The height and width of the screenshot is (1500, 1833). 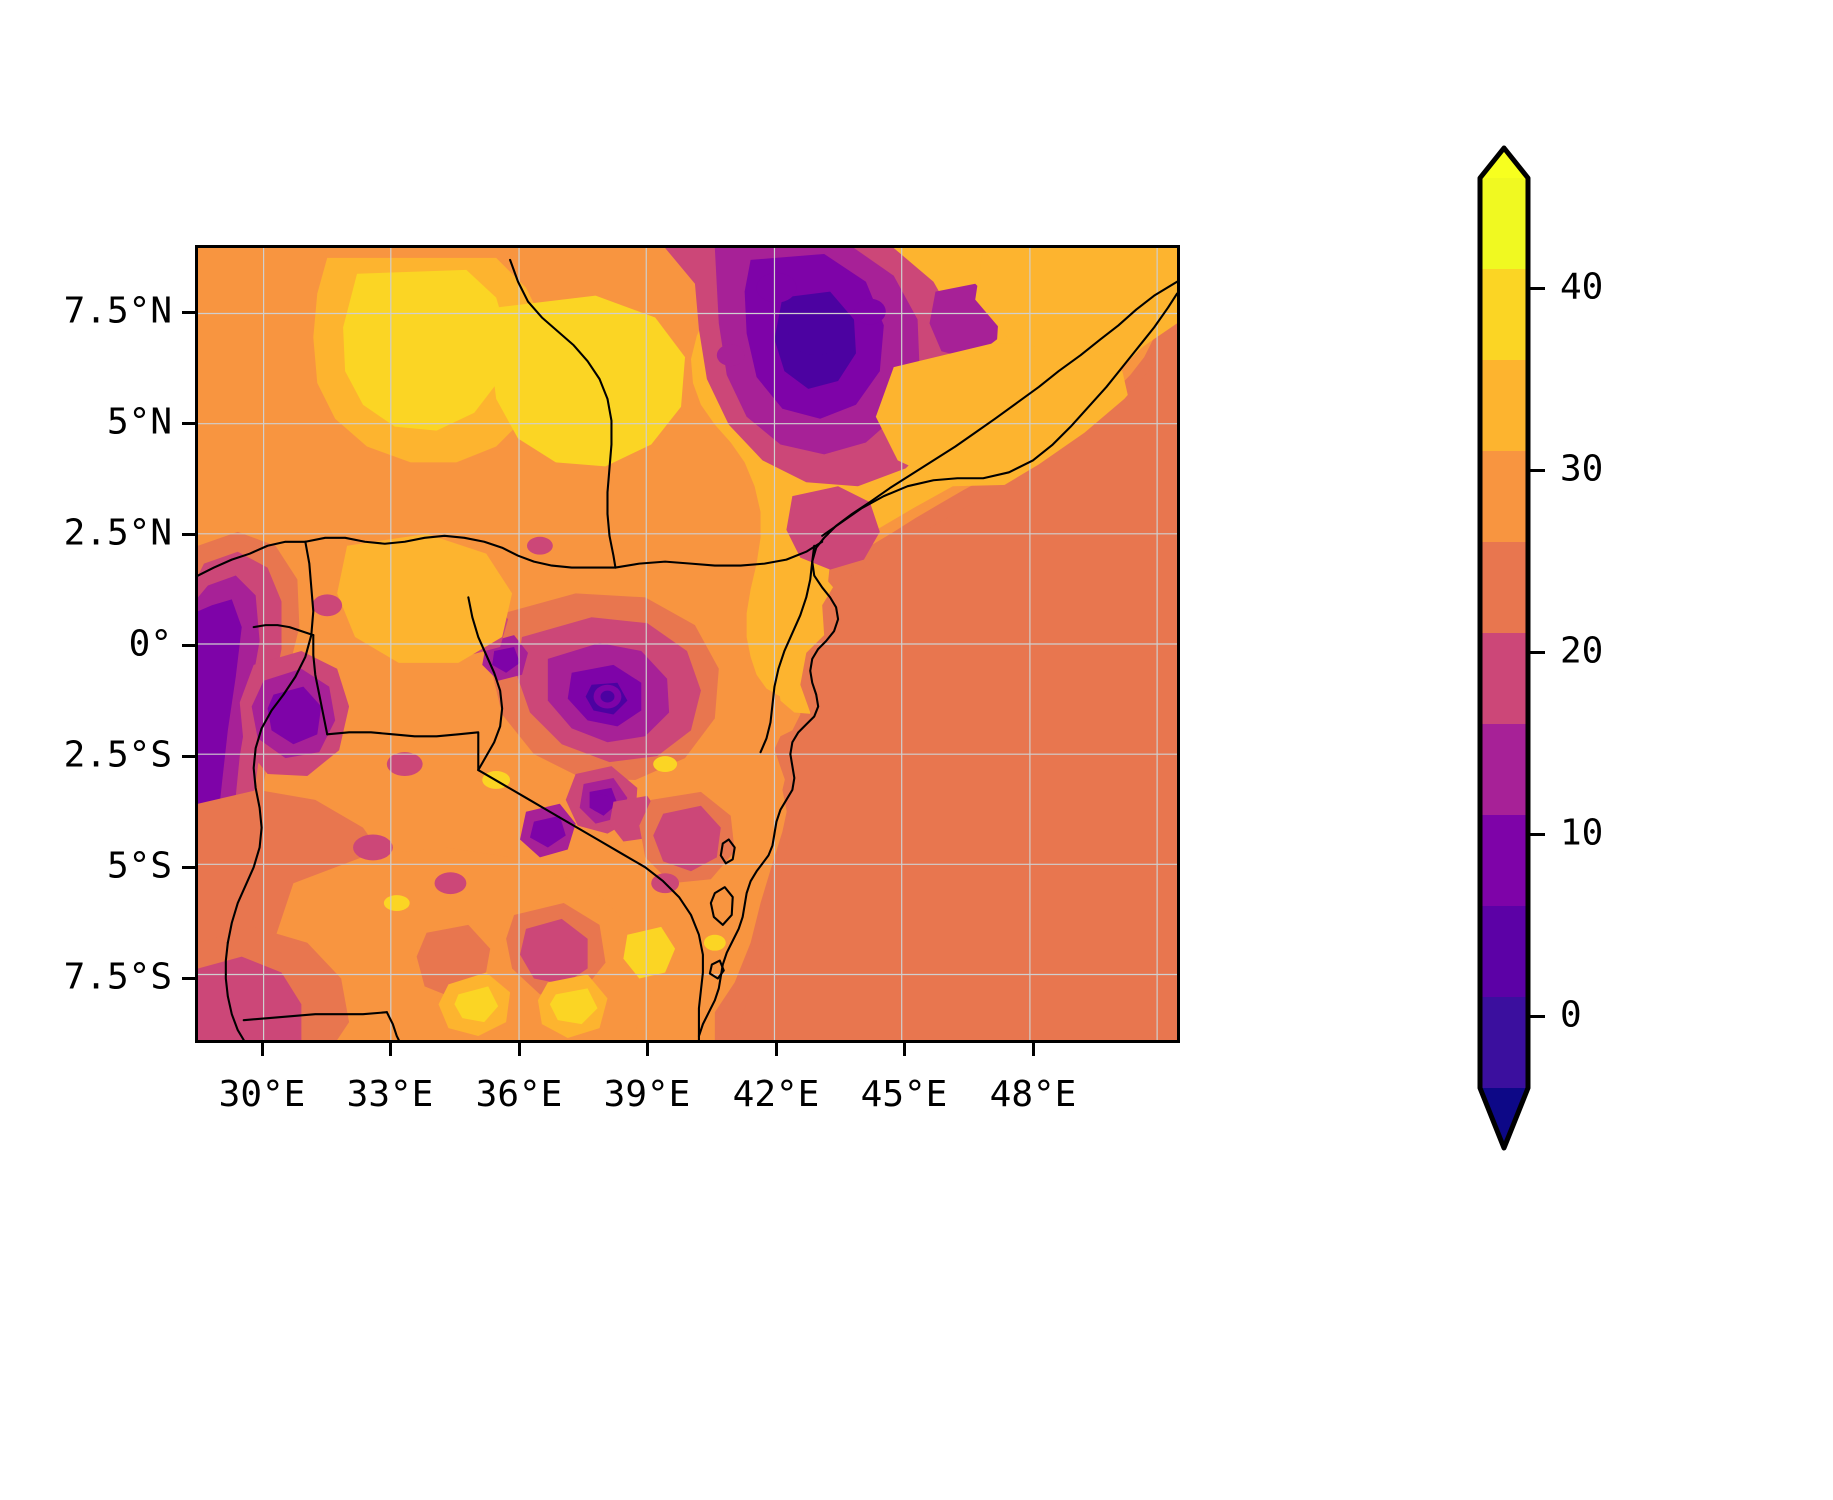 I want to click on border-tanzania-south, so click(x=315, y=1016).